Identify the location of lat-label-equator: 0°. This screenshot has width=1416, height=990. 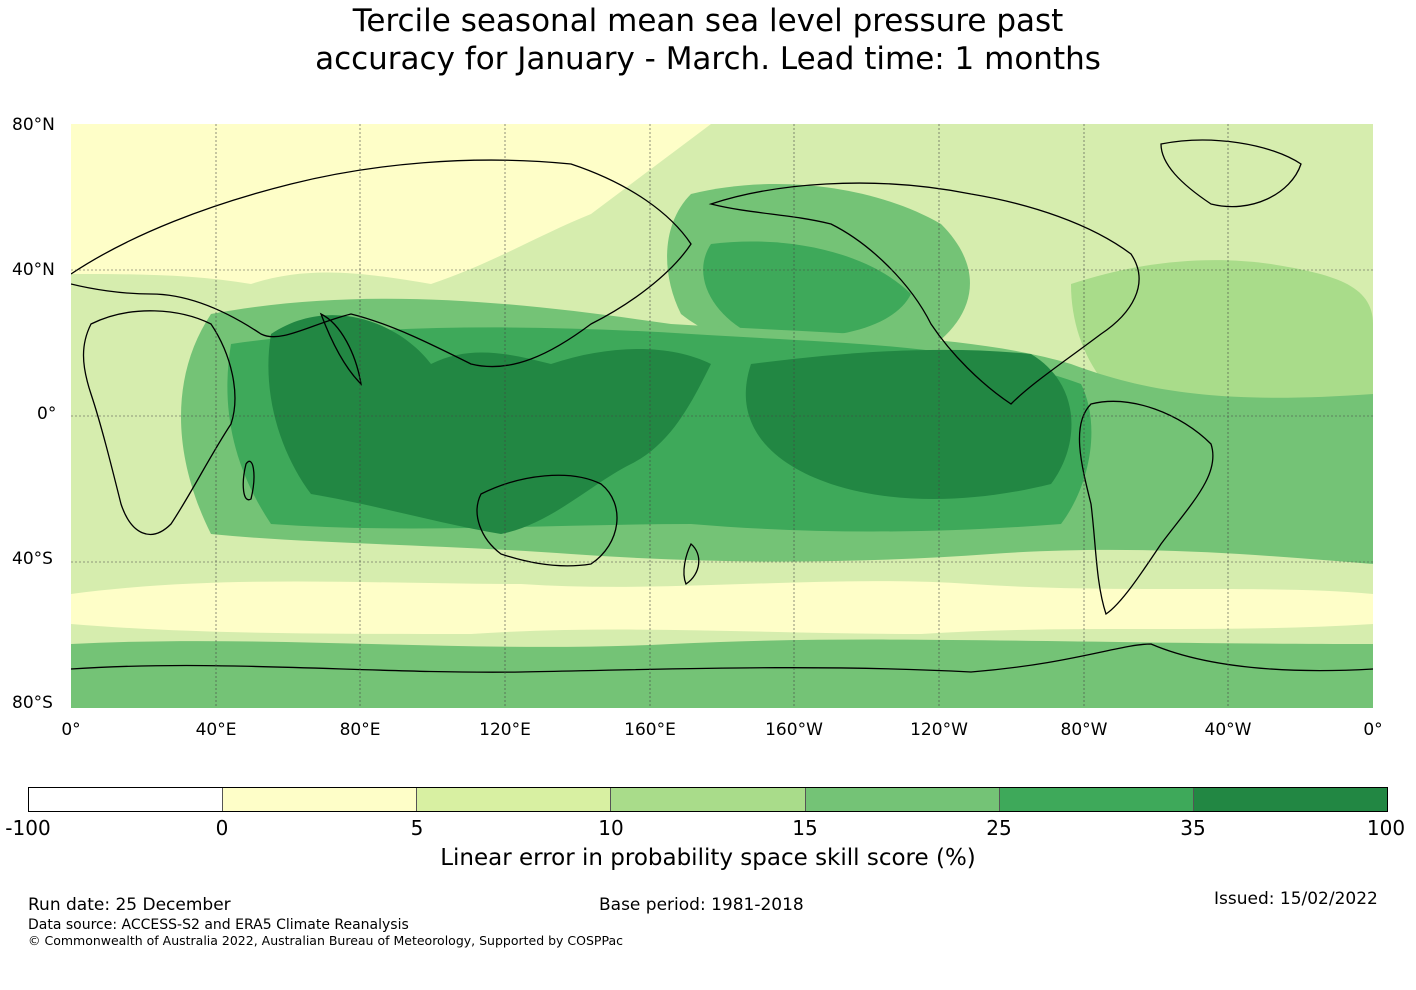
(47, 414).